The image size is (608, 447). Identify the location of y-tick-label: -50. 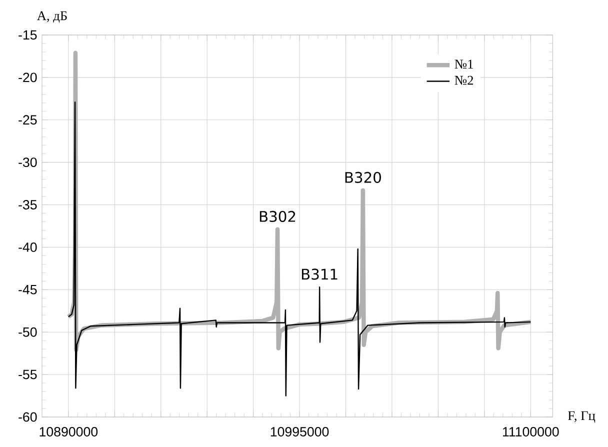
(27, 332).